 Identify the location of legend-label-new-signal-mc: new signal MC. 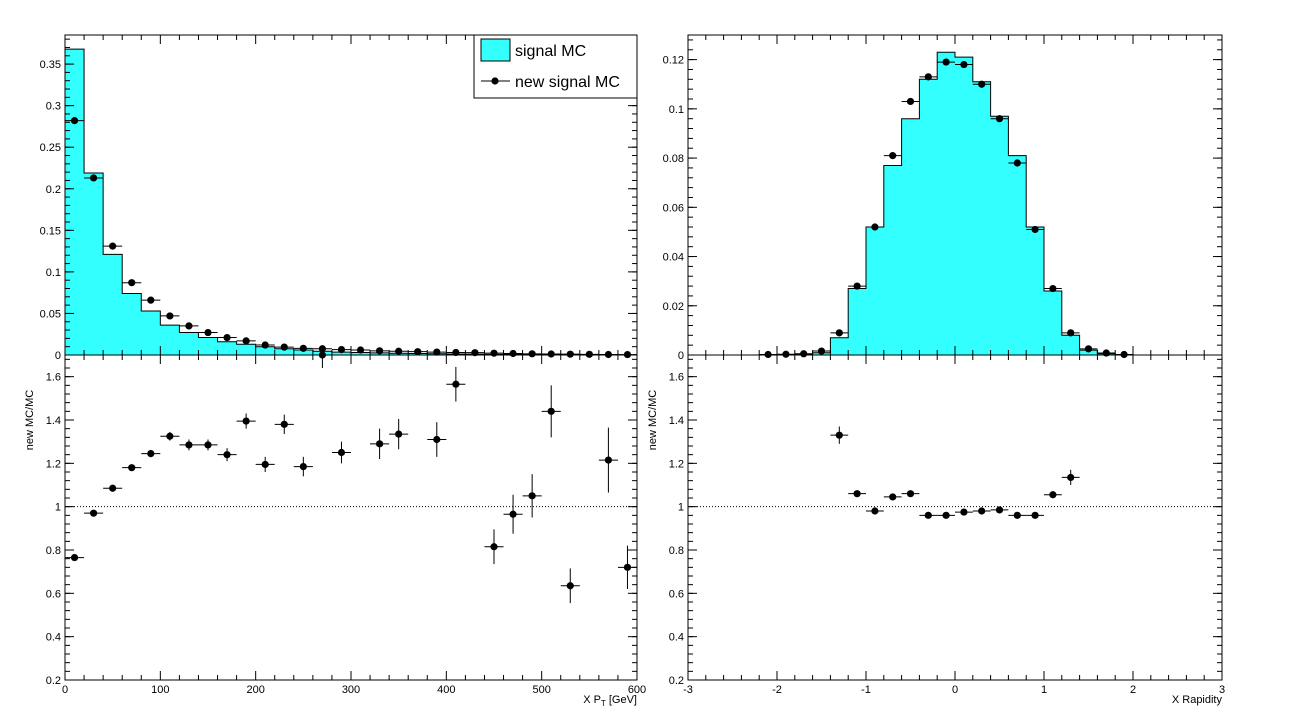
(567, 82).